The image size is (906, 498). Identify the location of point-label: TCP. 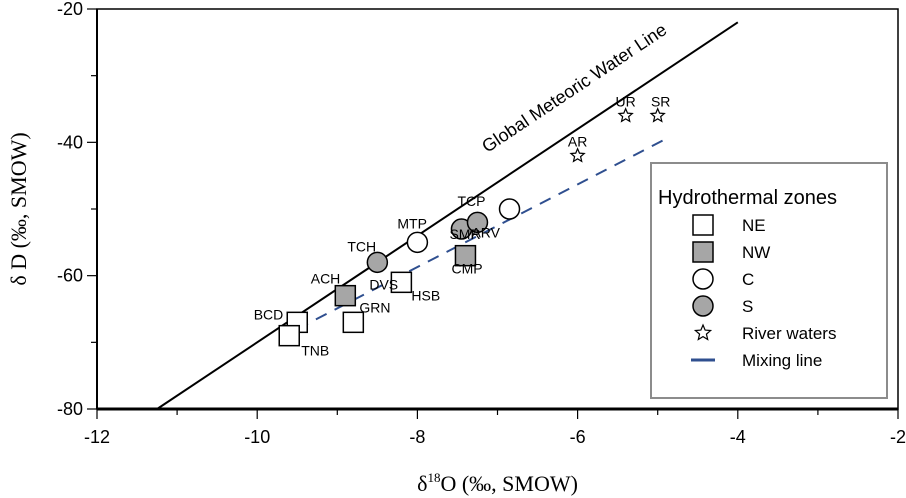
(472, 201).